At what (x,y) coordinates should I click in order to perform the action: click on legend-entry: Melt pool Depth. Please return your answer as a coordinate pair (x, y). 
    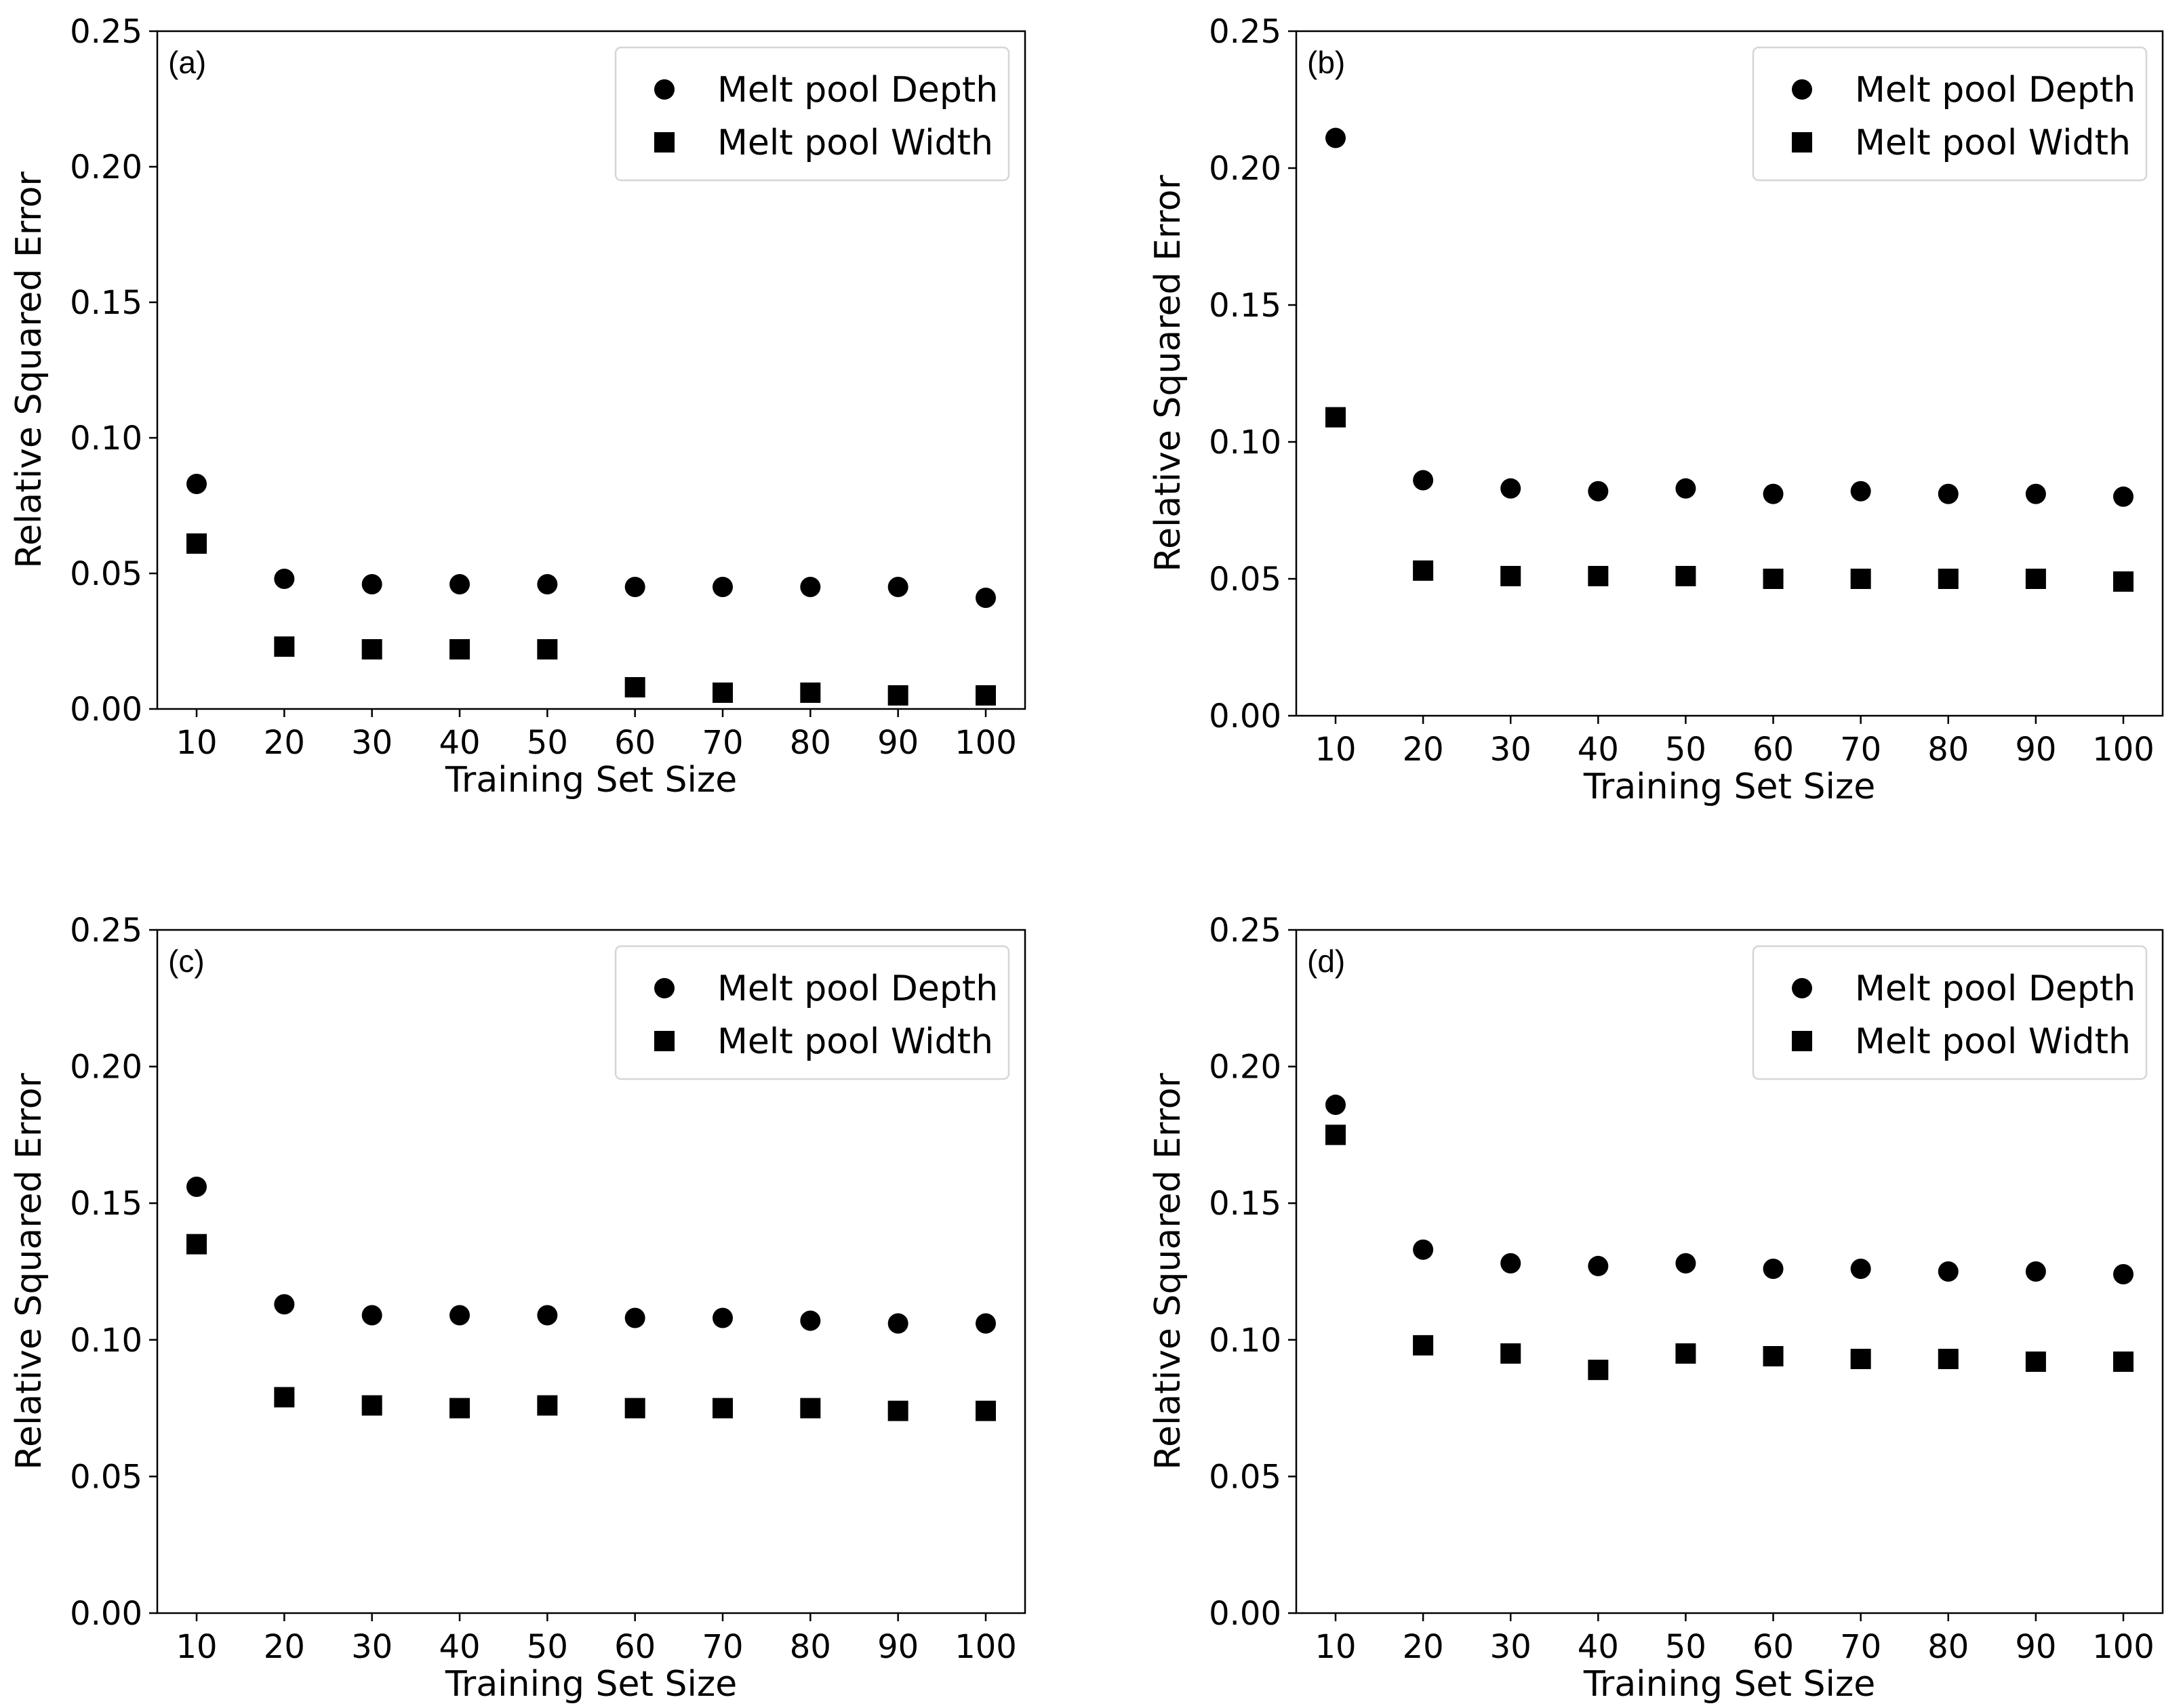
    Looking at the image, I should click on (1995, 90).